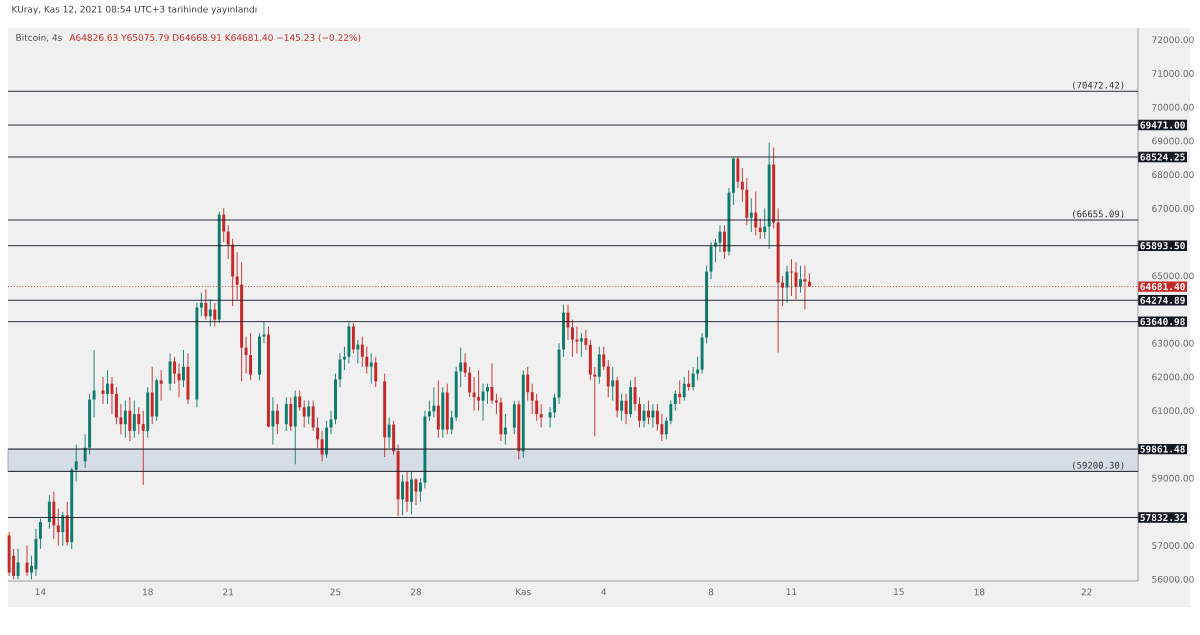 The image size is (1200, 635). I want to click on y-tick-label: 70000.00, so click(1173, 107).